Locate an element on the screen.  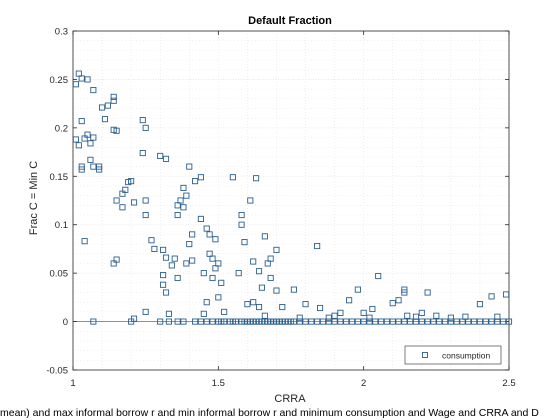
y-tick-label: 0 is located at coordinates (65, 322).